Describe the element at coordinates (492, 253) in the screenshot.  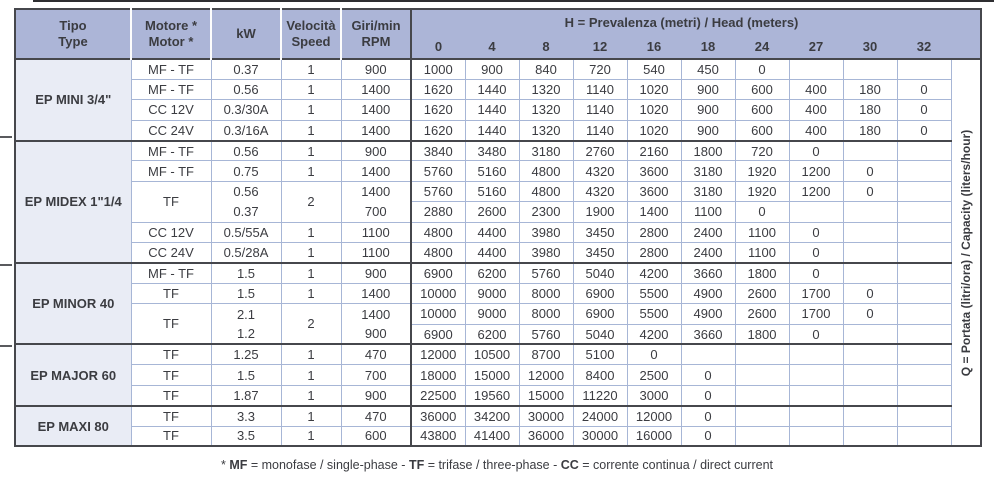
I see `cell-capacity-value: 4400` at that location.